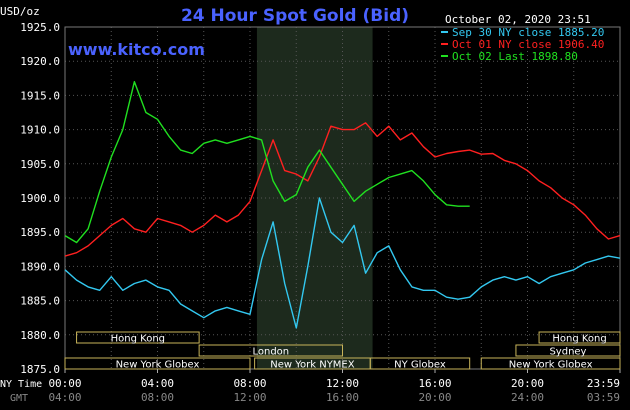  What do you see at coordinates (527, 383) in the screenshot?
I see `x-tick-label-ny: 20:00` at bounding box center [527, 383].